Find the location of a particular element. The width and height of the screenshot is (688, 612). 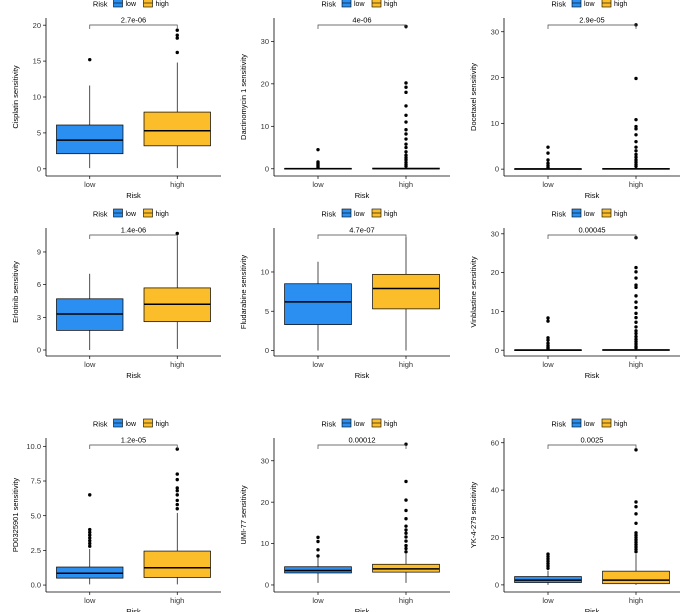

y-axis-label: Docetaxel sensitivity is located at coordinates (473, 97).